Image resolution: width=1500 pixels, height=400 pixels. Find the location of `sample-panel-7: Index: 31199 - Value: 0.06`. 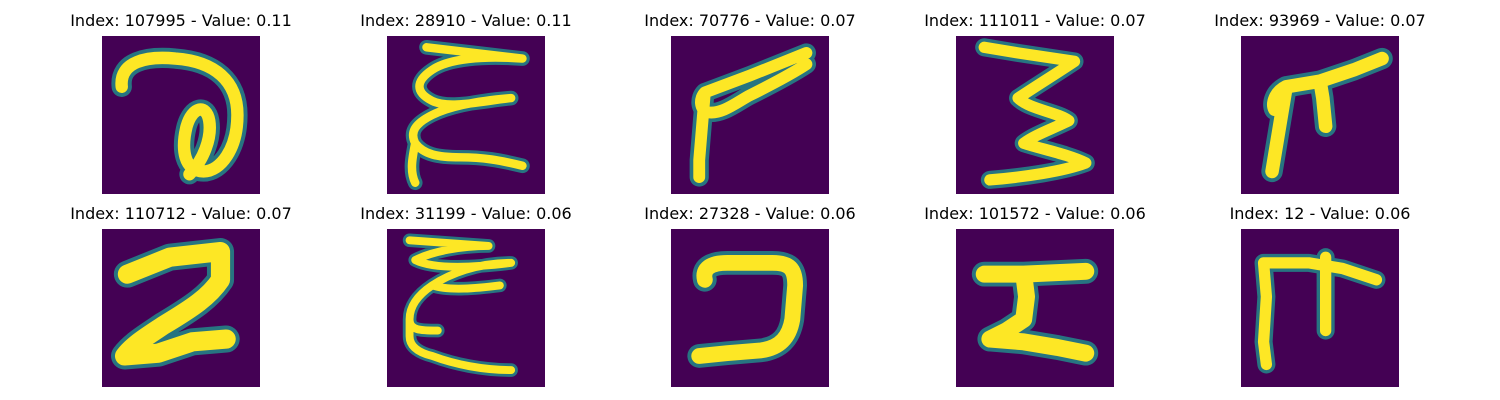

sample-panel-7: Index: 31199 - Value: 0.06 is located at coordinates (466, 298).